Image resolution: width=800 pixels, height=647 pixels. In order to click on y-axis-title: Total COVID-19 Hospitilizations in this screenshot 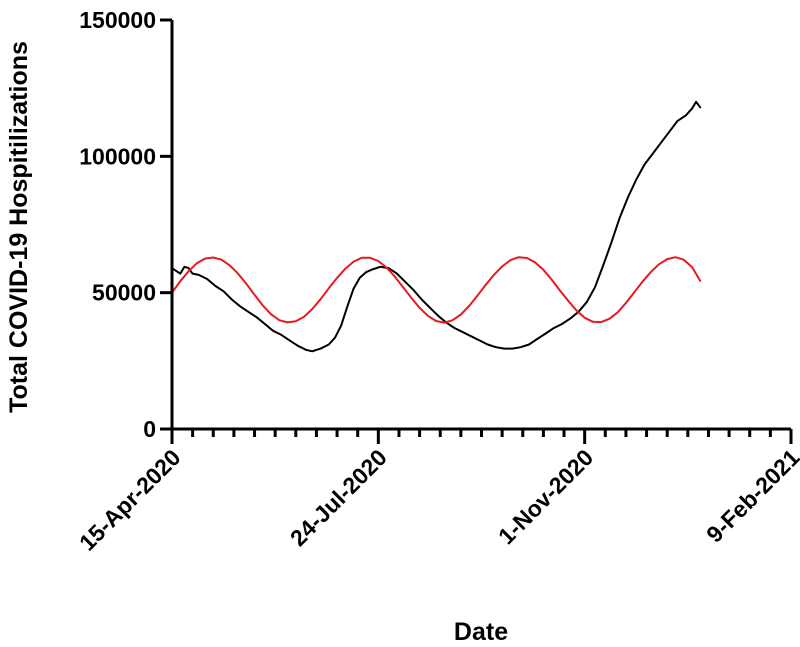, I will do `click(19, 227)`.